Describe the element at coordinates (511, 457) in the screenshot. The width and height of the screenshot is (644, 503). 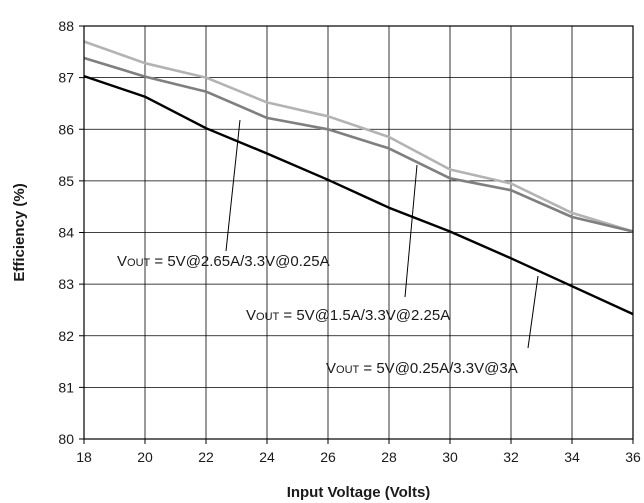
I see `x-tick-label: 32` at that location.